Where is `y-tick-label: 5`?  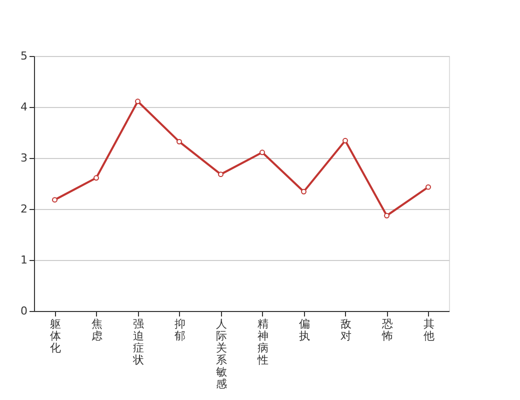 y-tick-label: 5 is located at coordinates (24, 56).